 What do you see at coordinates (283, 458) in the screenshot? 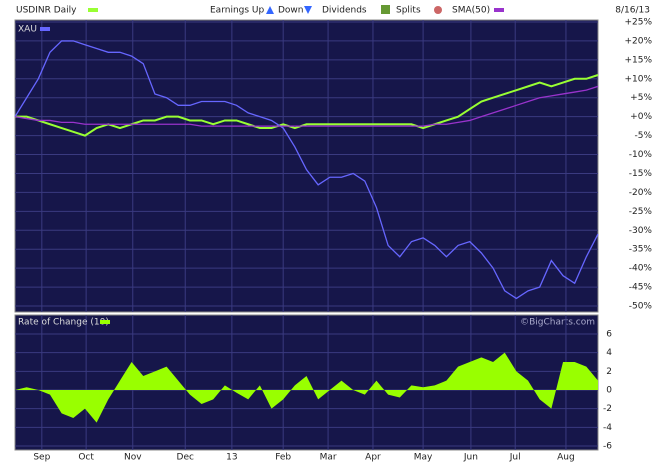
I see `x-tick-label: Feb` at bounding box center [283, 458].